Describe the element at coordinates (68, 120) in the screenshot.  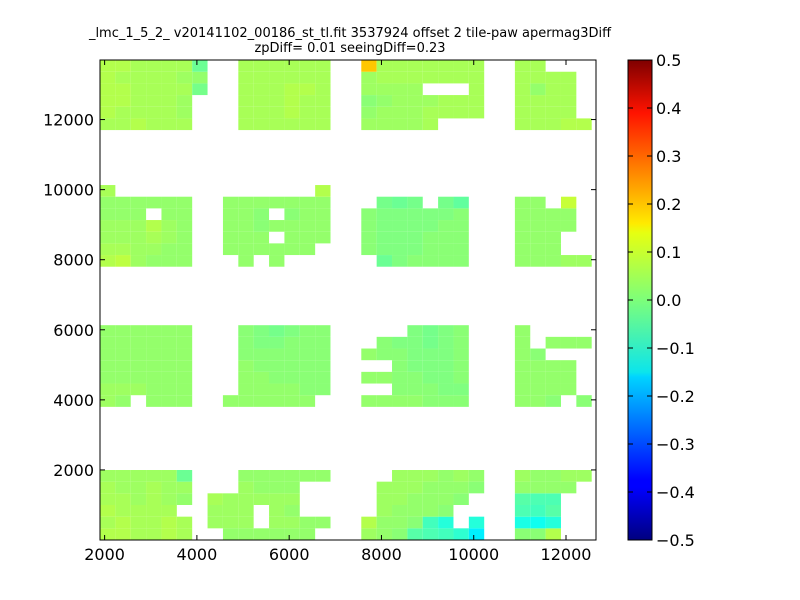
I see `y-tick-label: 12000` at that location.